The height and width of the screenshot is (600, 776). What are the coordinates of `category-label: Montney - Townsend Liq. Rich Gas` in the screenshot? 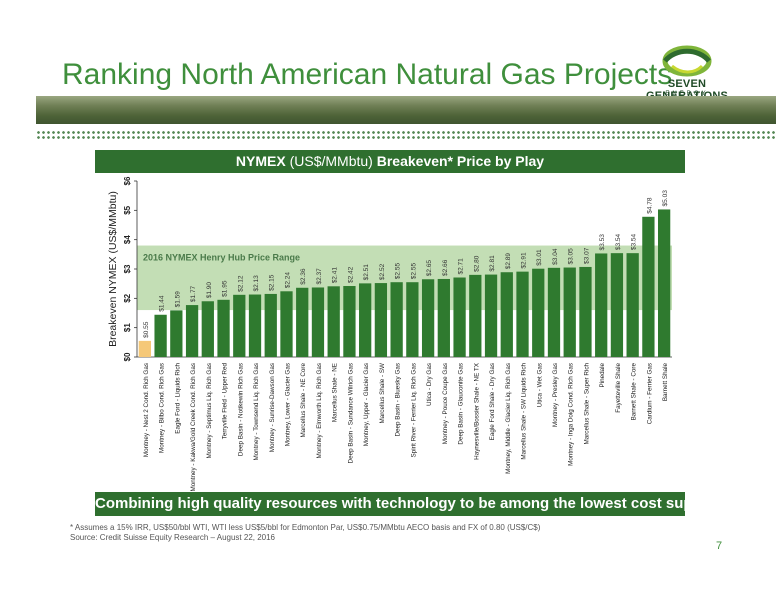 It's located at (256, 412).